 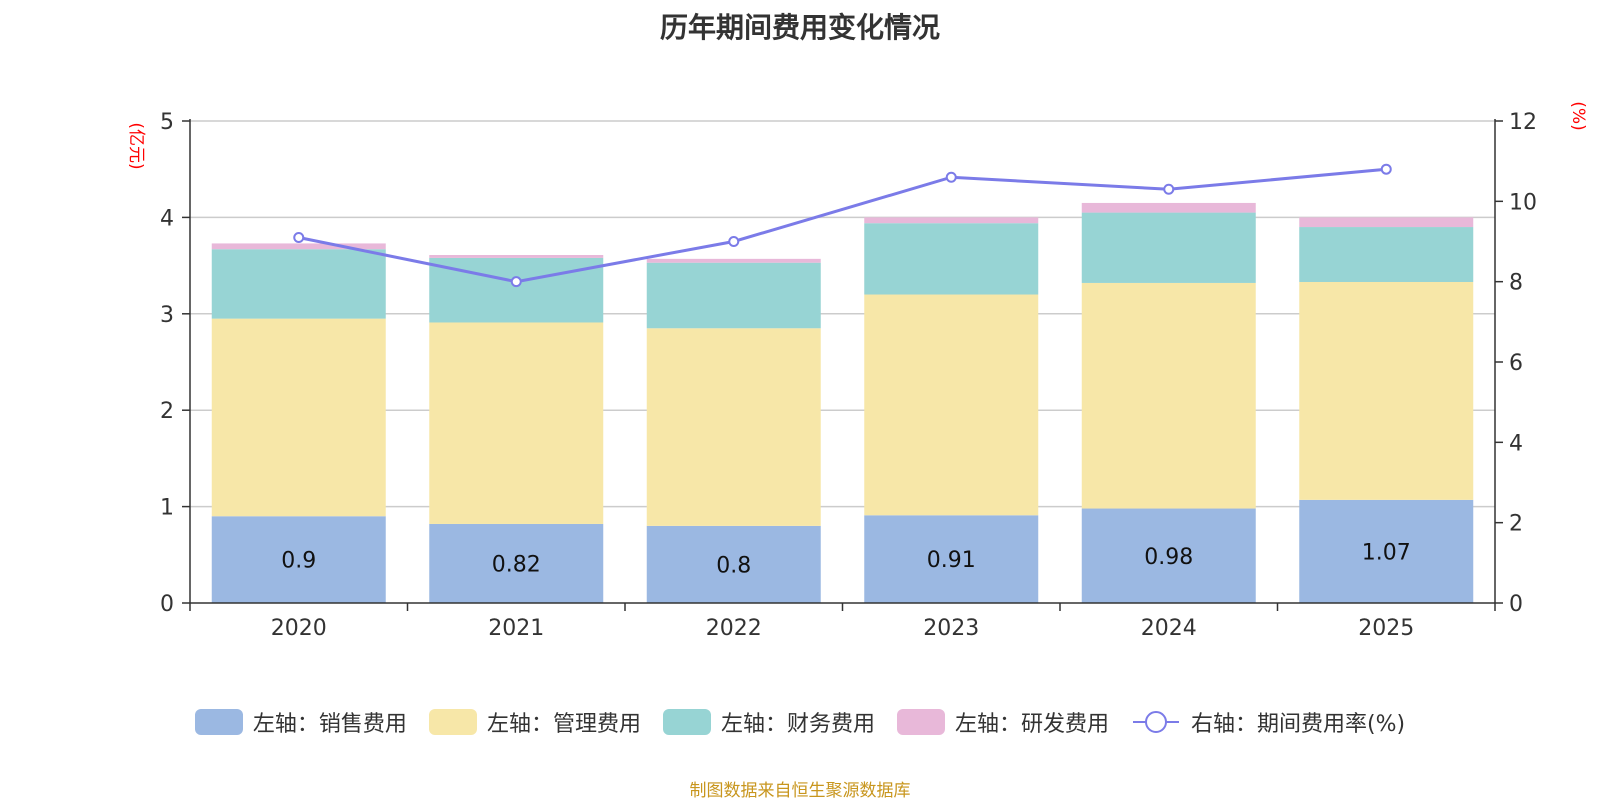 What do you see at coordinates (167, 604) in the screenshot?
I see `left-tick-label: 0` at bounding box center [167, 604].